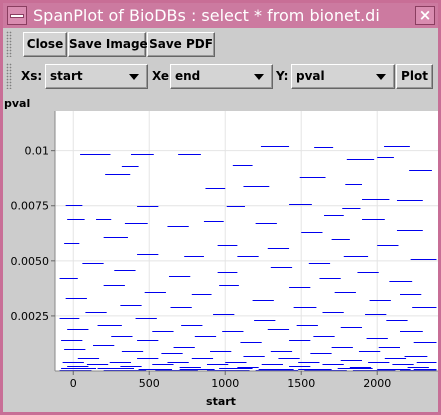 The height and width of the screenshot is (415, 441). I want to click on y-label: Y:, so click(282, 76).